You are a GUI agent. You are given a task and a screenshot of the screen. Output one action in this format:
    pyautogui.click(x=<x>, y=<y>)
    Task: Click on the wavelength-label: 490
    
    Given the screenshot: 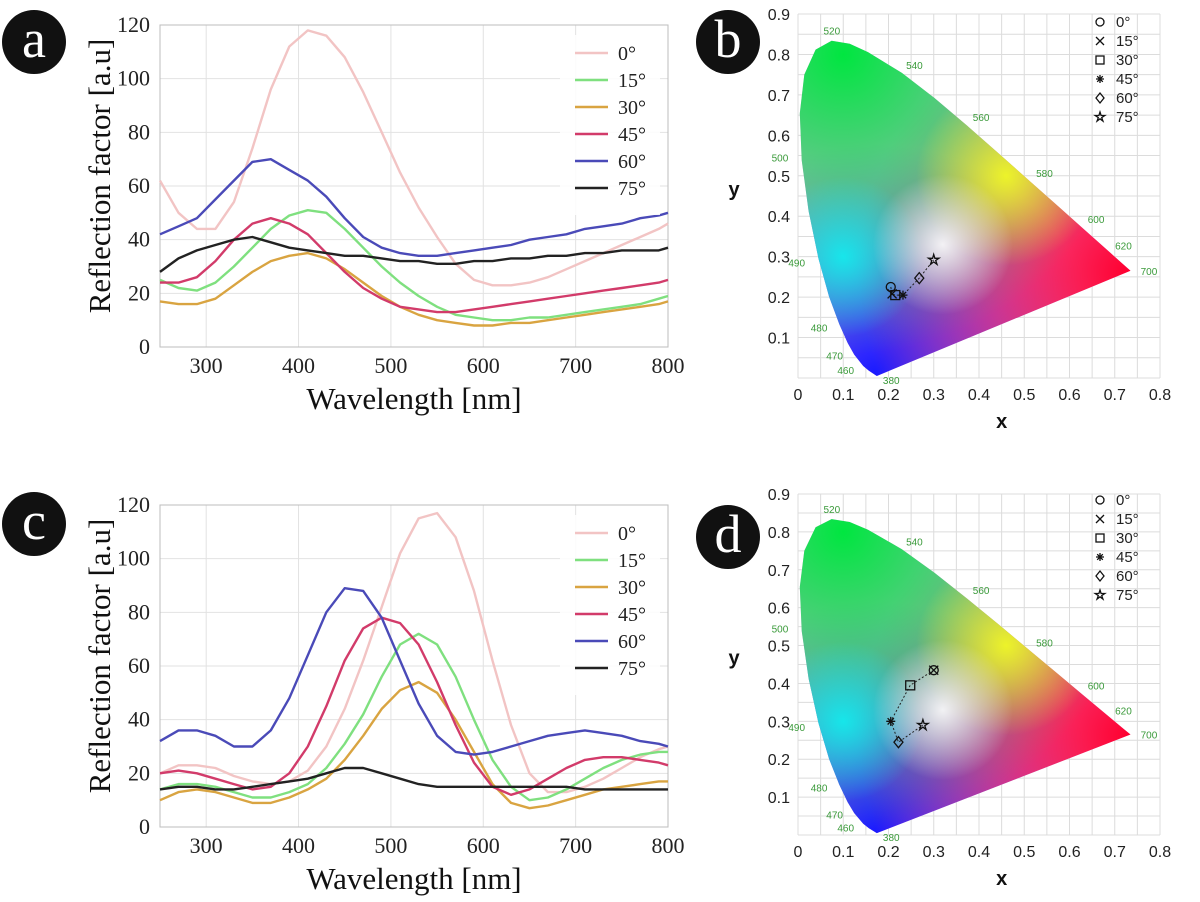 What is the action you would take?
    pyautogui.click(x=796, y=728)
    